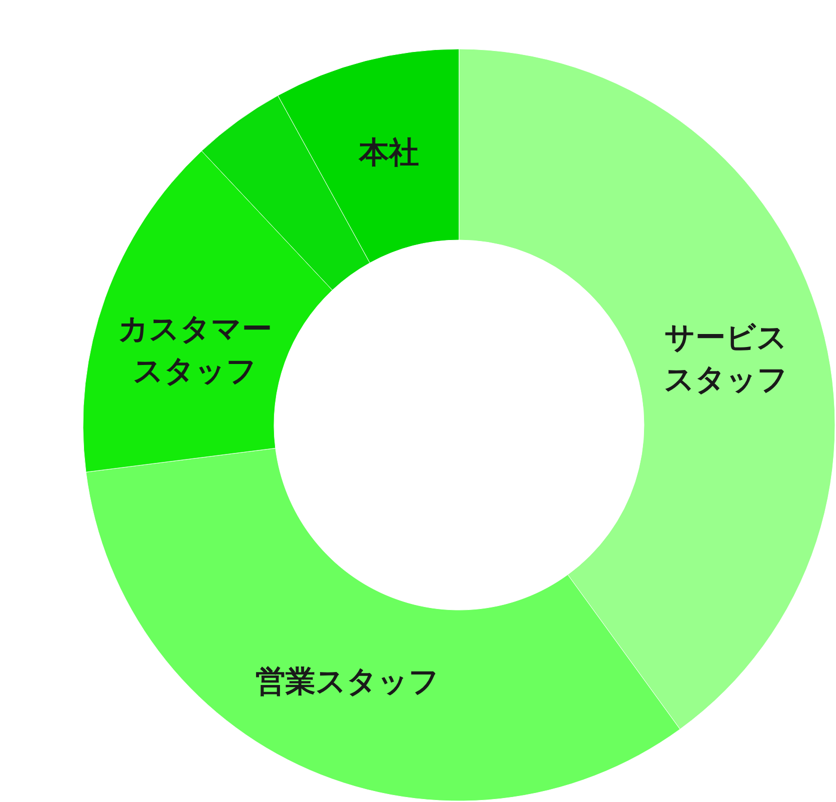 The height and width of the screenshot is (802, 836). I want to click on slice-label: 営業スタッフ, so click(348, 682).